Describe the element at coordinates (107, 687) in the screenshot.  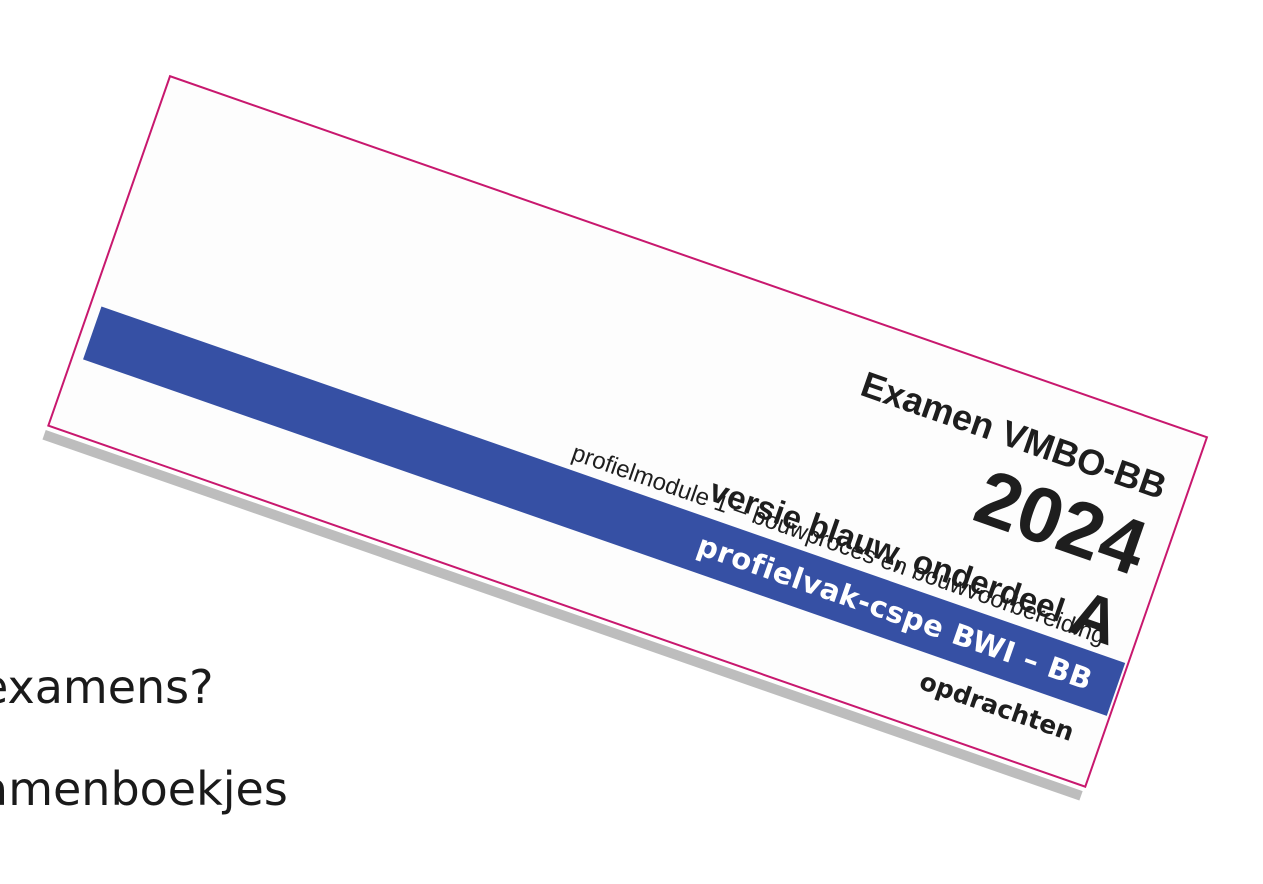
I see `slide-text-line-1: examens?` at that location.